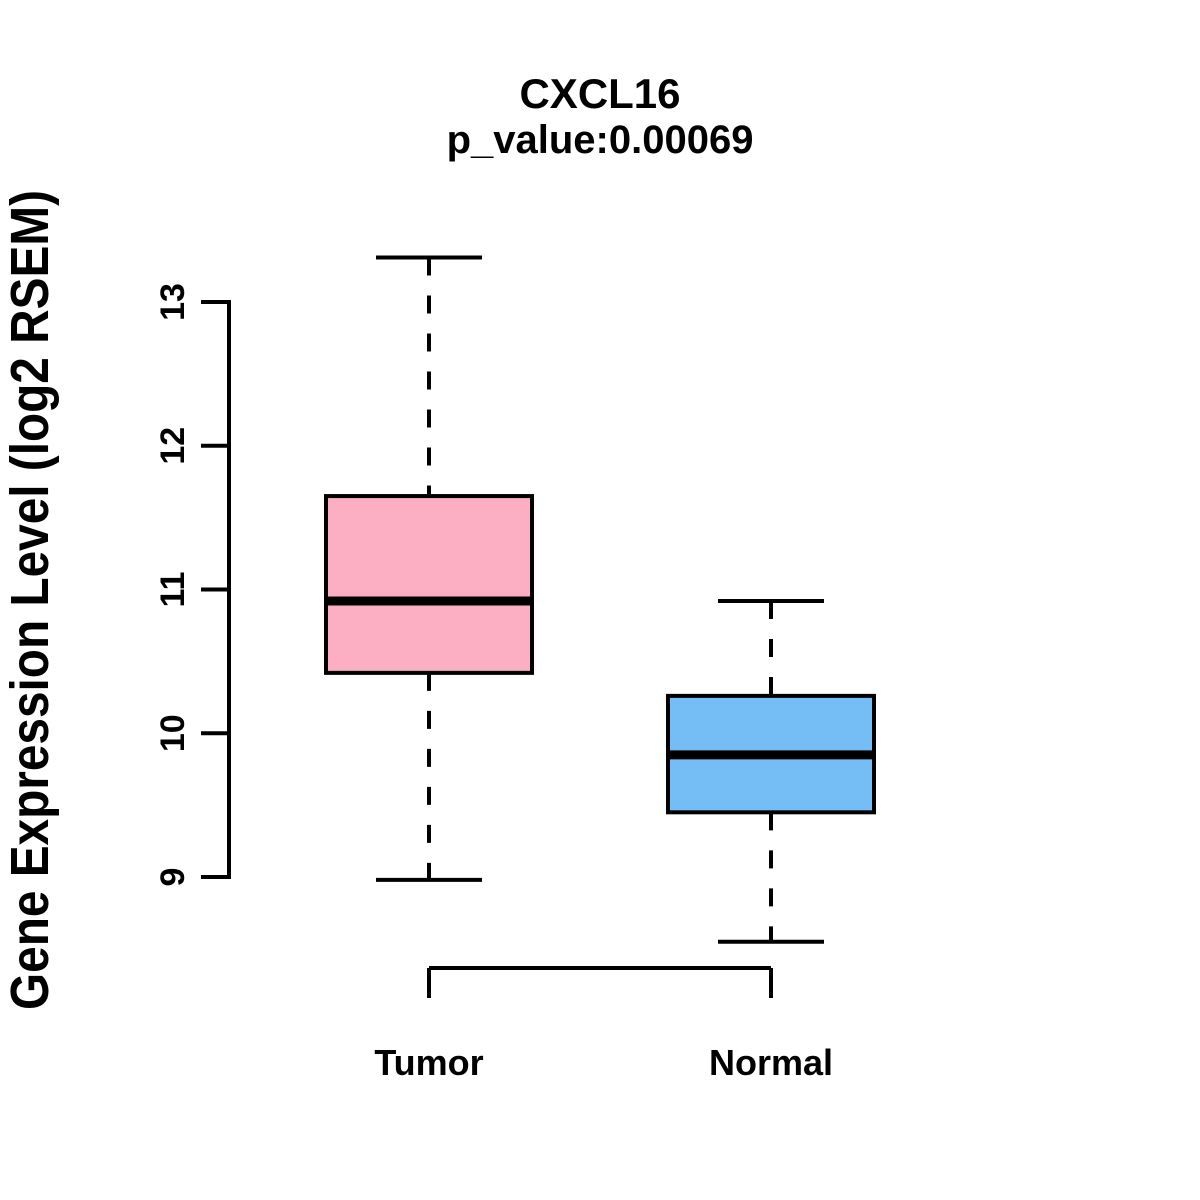 This screenshot has width=1200, height=1200. Describe the element at coordinates (429, 584) in the screenshot. I see `tumor-box` at that location.